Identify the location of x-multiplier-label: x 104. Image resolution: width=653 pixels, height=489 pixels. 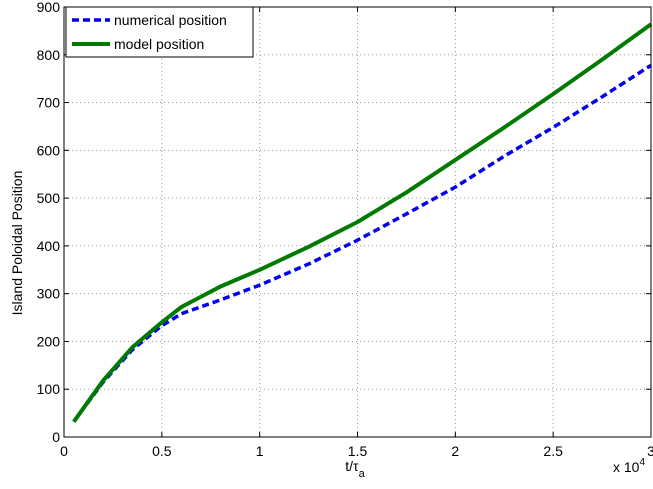
(629, 466).